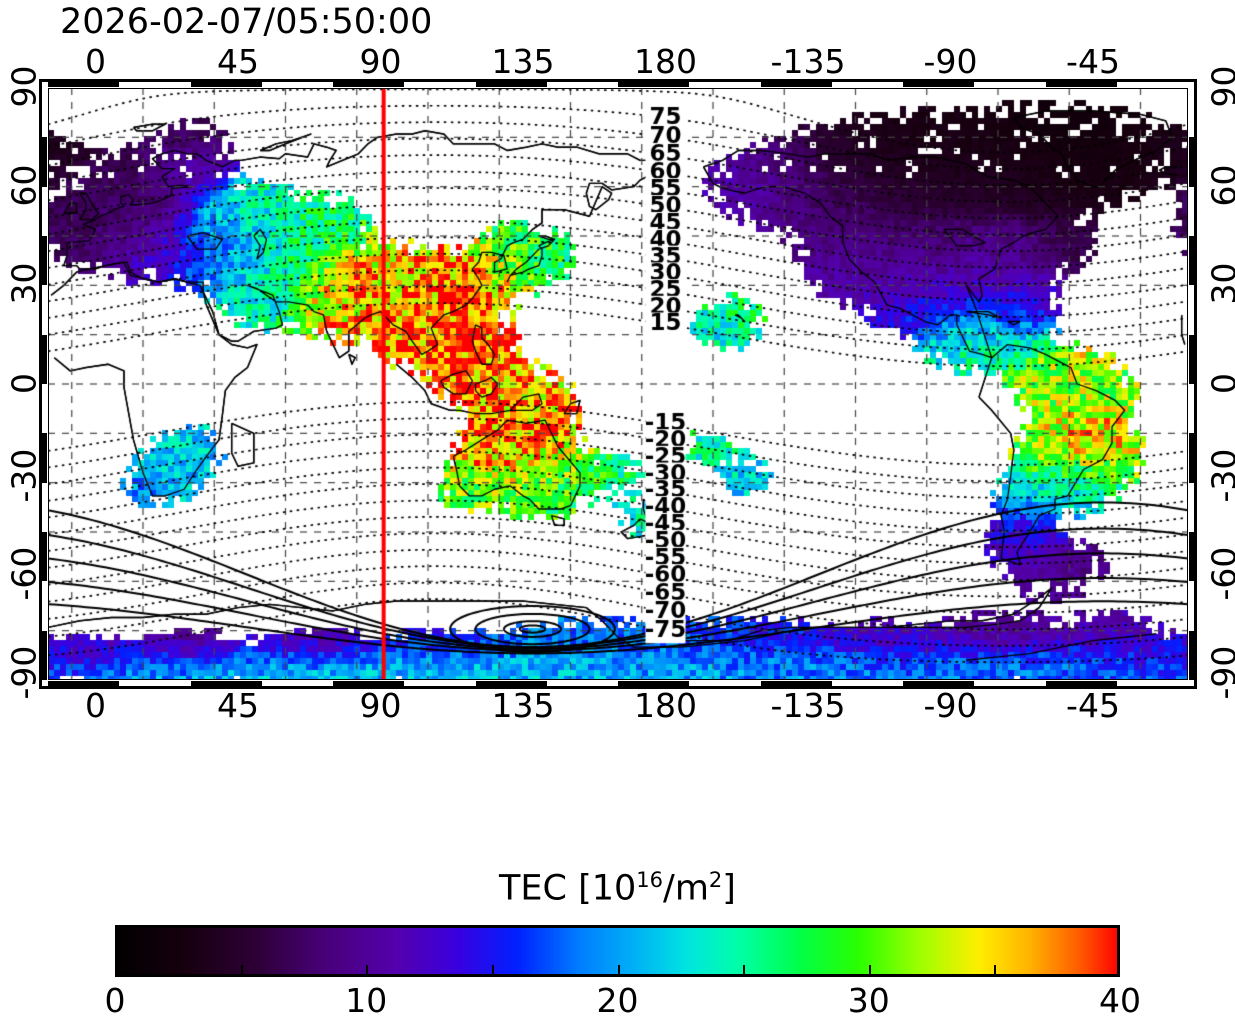  Describe the element at coordinates (686, 888) in the screenshot. I see `colorbar-title-tail: /m` at that location.